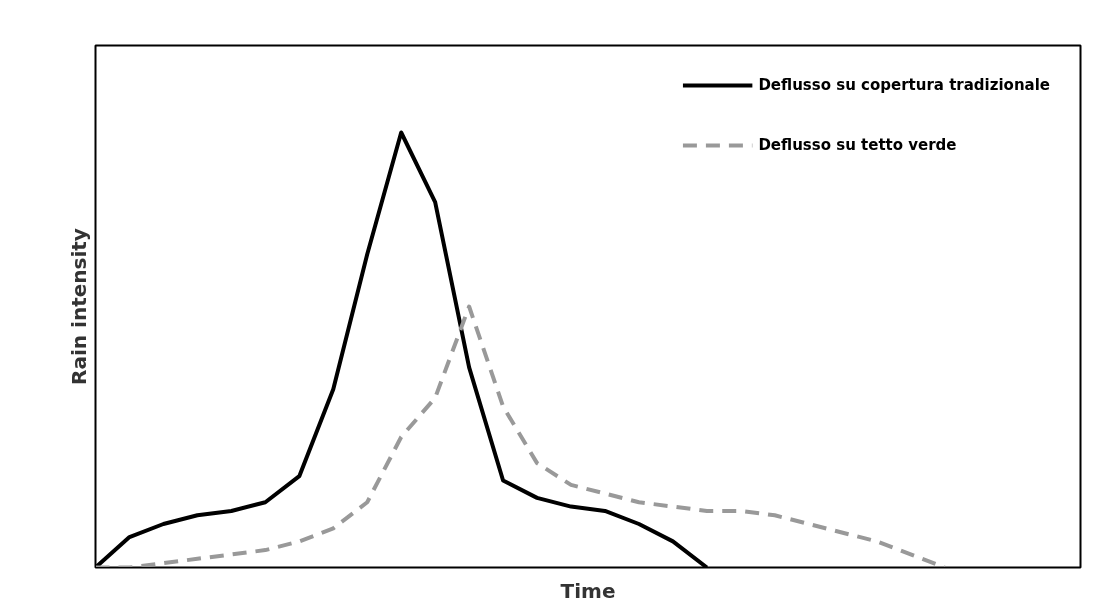 Image resolution: width=1111 pixels, height=613 pixels. Describe the element at coordinates (588, 590) in the screenshot. I see `x-axis-title: Time` at that location.